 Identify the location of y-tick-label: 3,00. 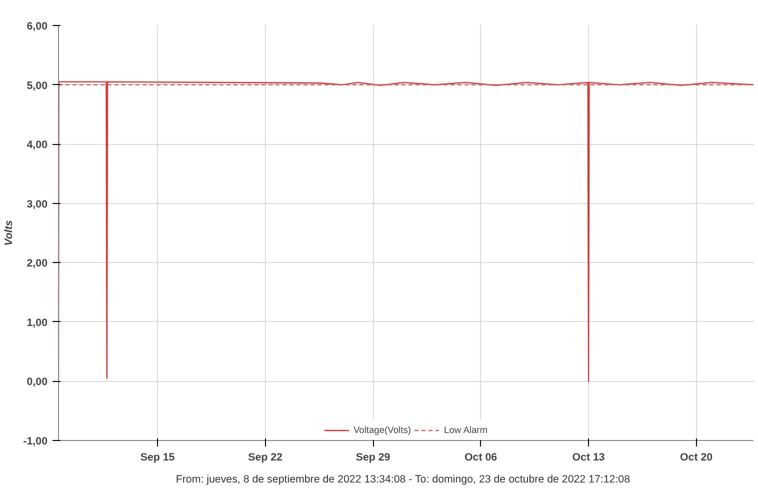
(37, 204).